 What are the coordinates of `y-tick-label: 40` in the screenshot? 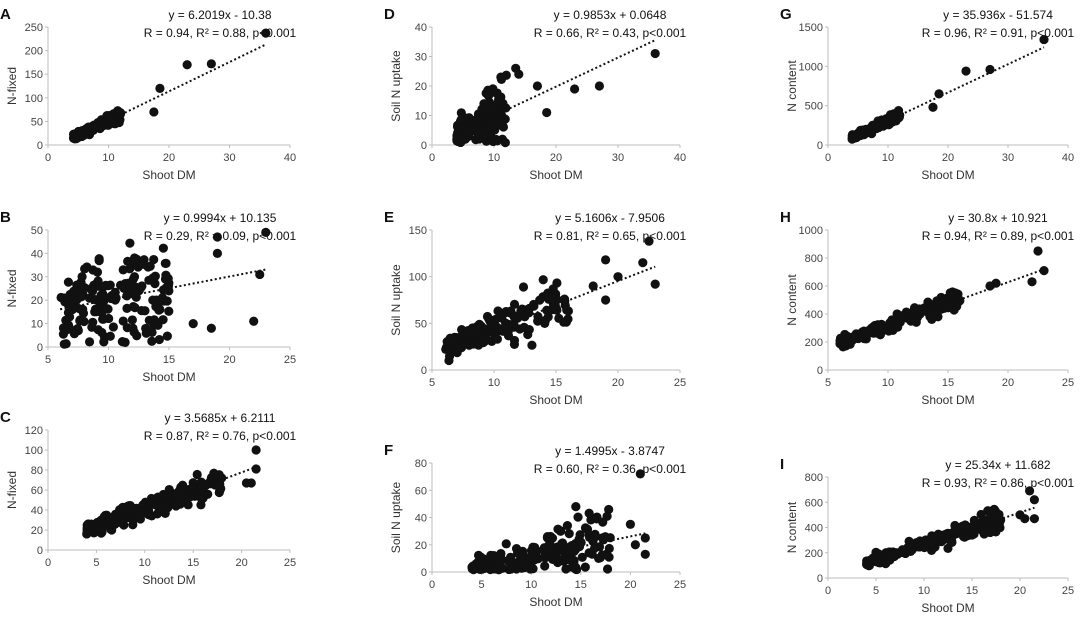 It's located at (421, 28).